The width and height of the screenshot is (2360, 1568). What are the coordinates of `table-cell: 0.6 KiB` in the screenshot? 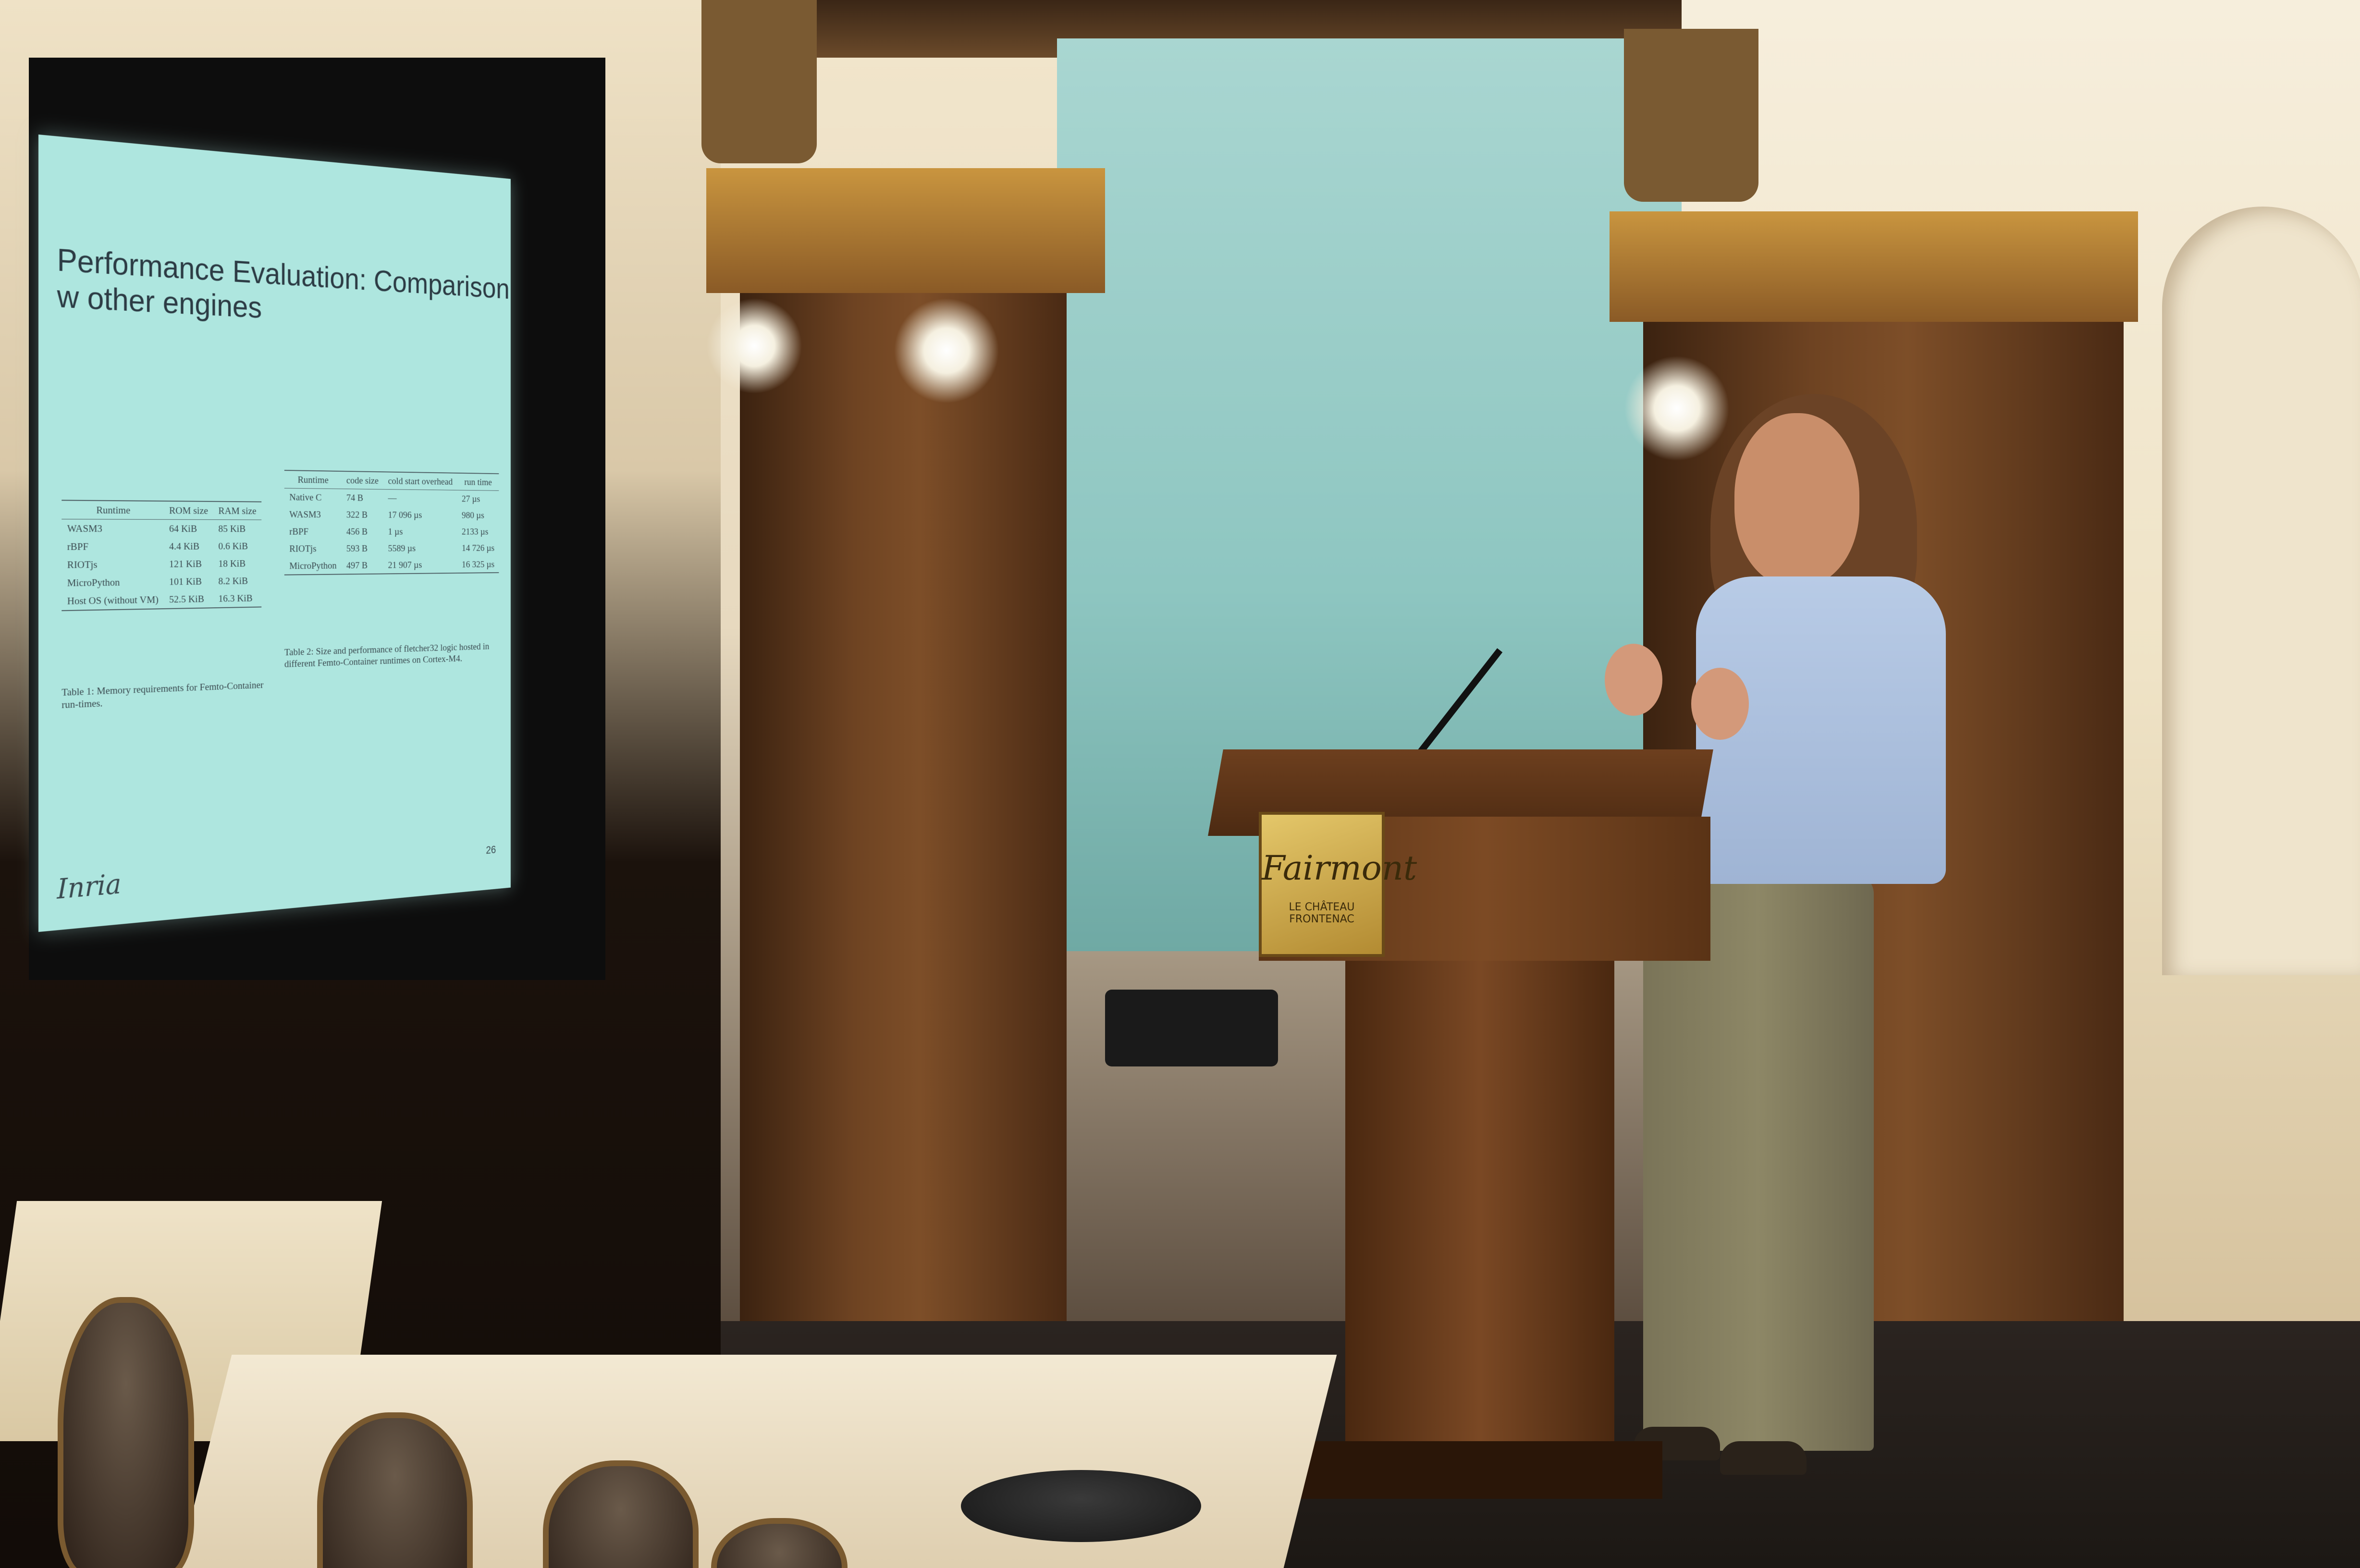 It's located at (233, 546).